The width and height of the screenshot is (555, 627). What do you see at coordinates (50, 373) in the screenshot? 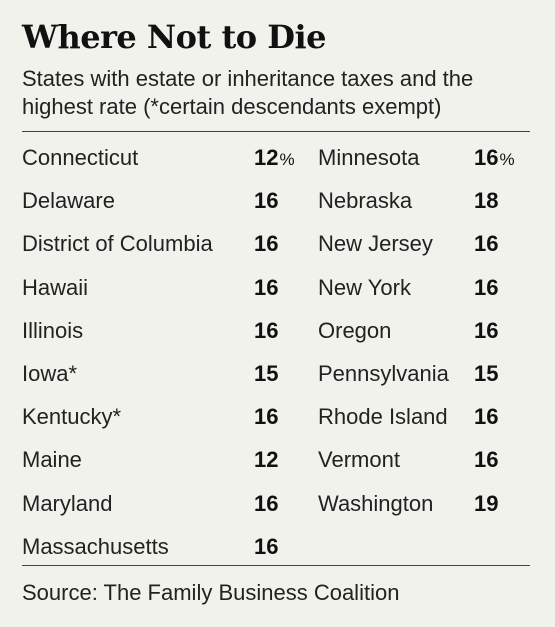
I see `state-name: Iowa*` at bounding box center [50, 373].